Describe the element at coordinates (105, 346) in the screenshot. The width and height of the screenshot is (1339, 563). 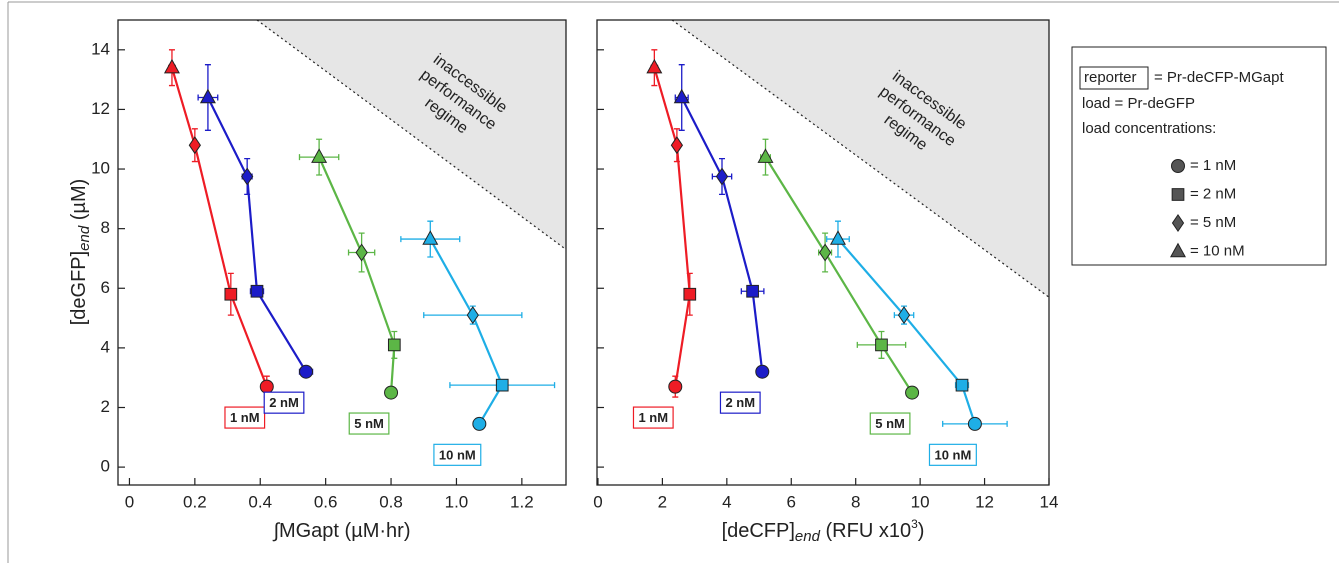
I see `y-tick-label: 4` at that location.